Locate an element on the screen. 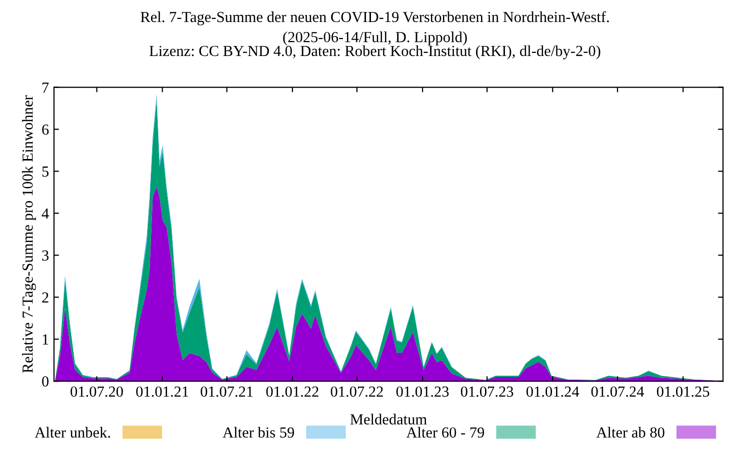 This screenshot has width=750, height=450. x-axis-title: Meldedatum is located at coordinates (388, 419).